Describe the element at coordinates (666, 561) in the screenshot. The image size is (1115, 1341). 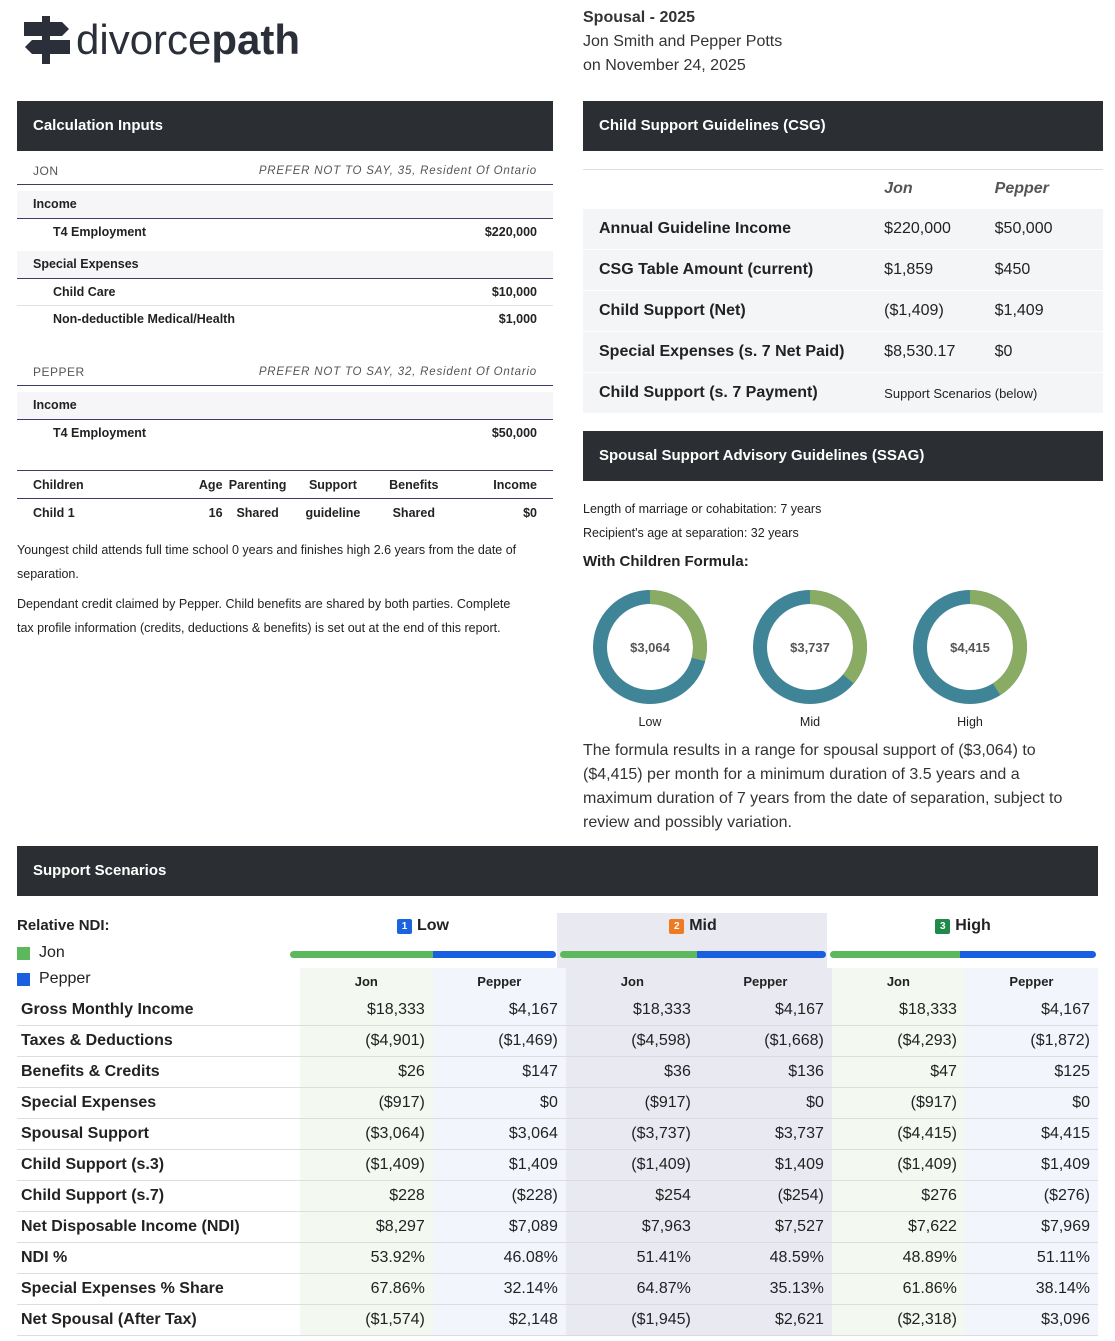
I see `formula-title: With Children Formula:` at that location.